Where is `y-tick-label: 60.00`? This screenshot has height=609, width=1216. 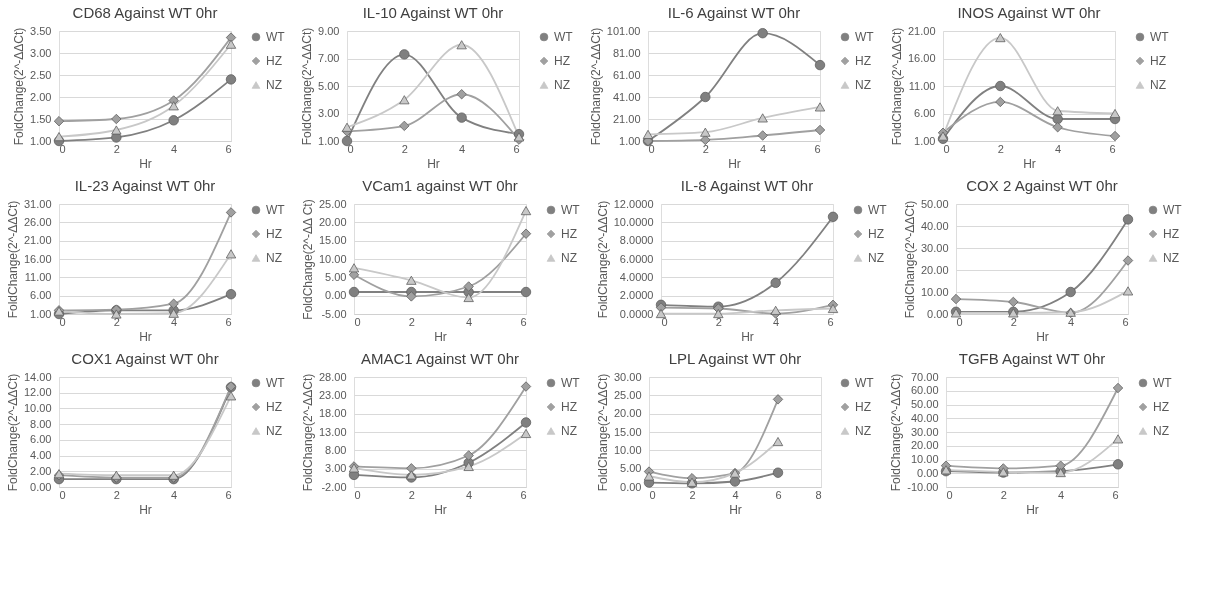
y-tick-label: 60.00 is located at coordinates (924, 390).